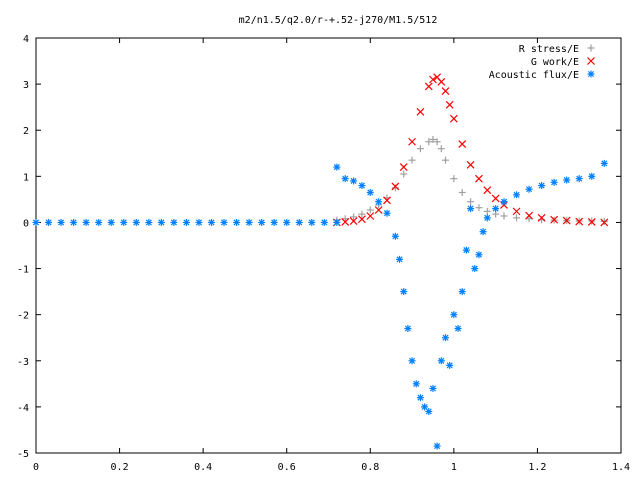 This screenshot has height=484, width=640. What do you see at coordinates (23, 362) in the screenshot?
I see `y-tick-label: -3` at bounding box center [23, 362].